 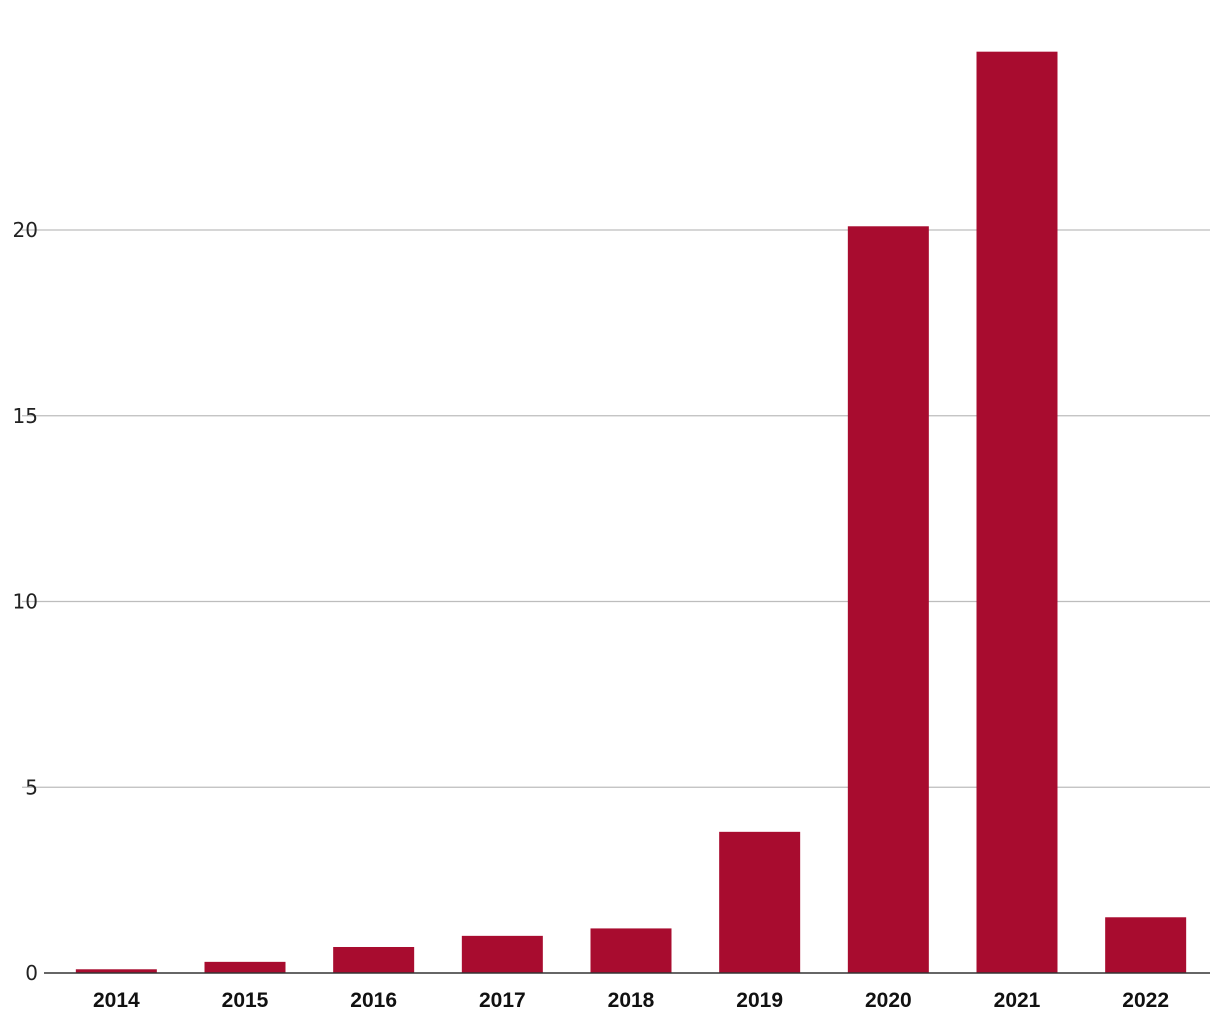 What do you see at coordinates (116, 1000) in the screenshot?
I see `x-tick-label: 2014` at bounding box center [116, 1000].